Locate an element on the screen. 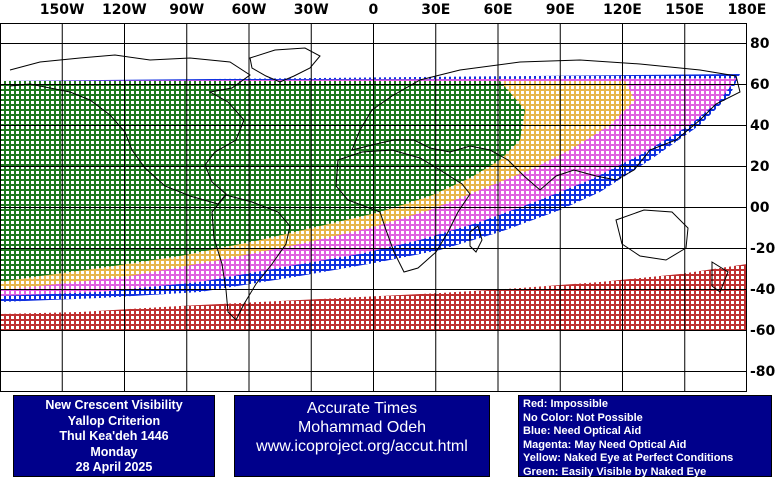  info-date: 28 April 2025 is located at coordinates (114, 467).